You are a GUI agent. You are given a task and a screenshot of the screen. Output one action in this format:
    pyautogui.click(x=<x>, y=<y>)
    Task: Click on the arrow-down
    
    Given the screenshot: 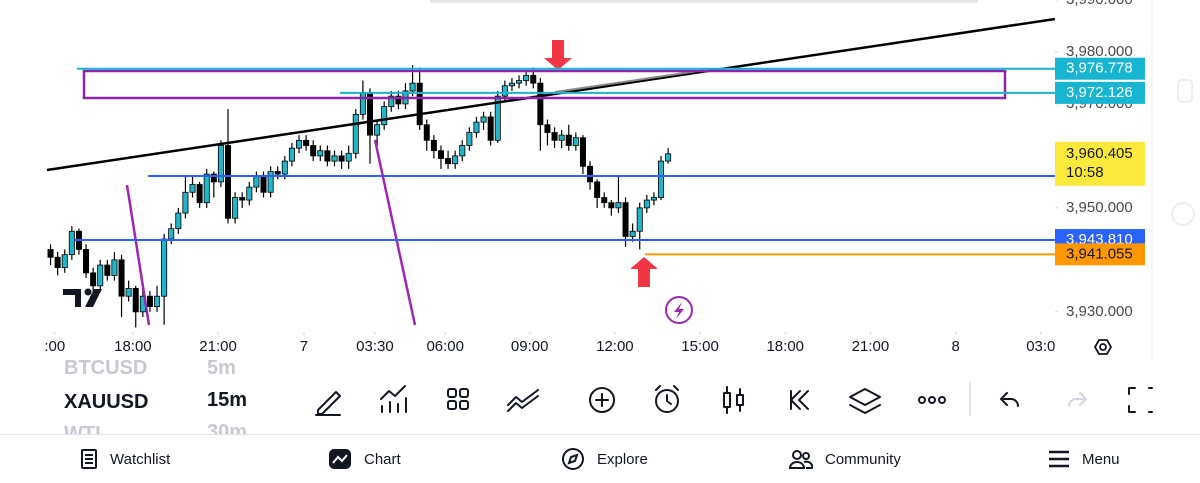 What is the action you would take?
    pyautogui.click(x=558, y=55)
    